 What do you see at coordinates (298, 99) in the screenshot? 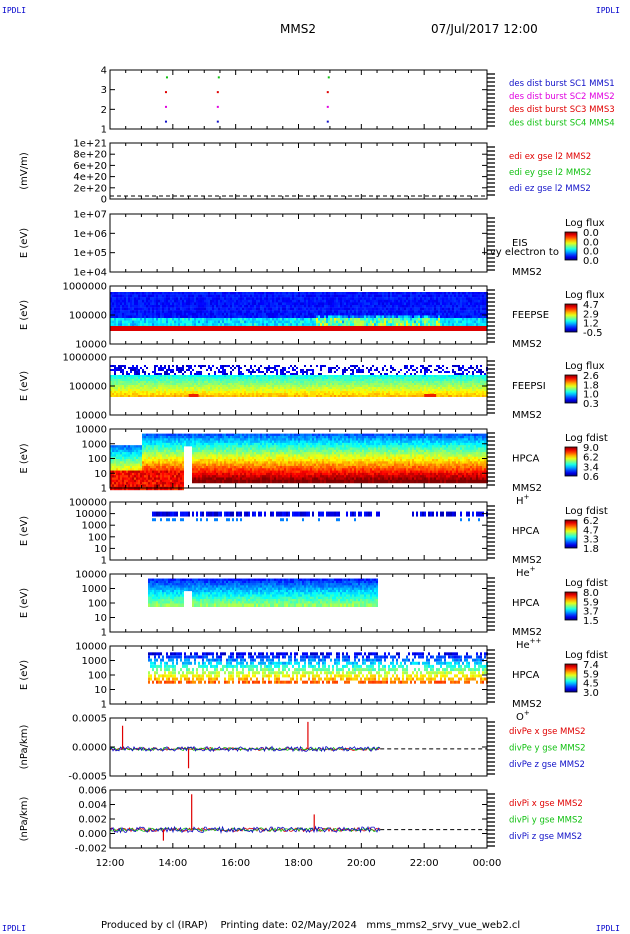
I see `panel-frame` at bounding box center [298, 99].